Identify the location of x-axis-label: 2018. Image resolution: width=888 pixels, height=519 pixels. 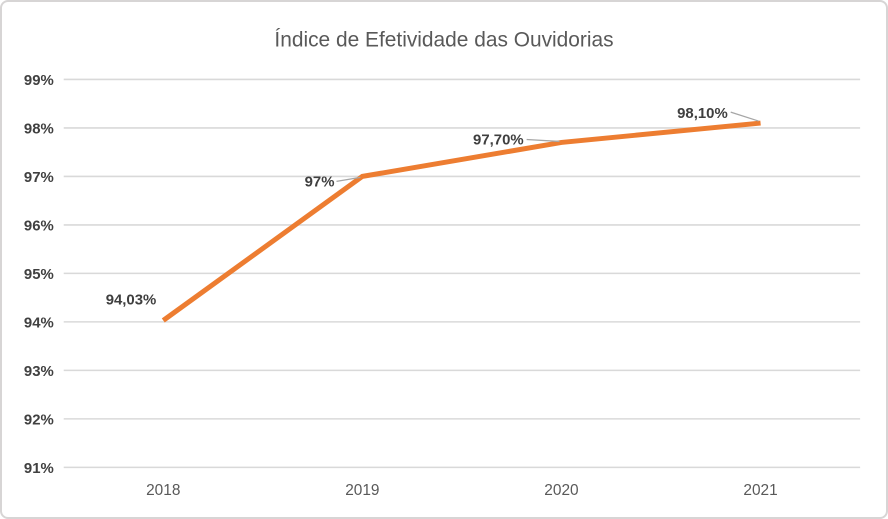
(163, 490).